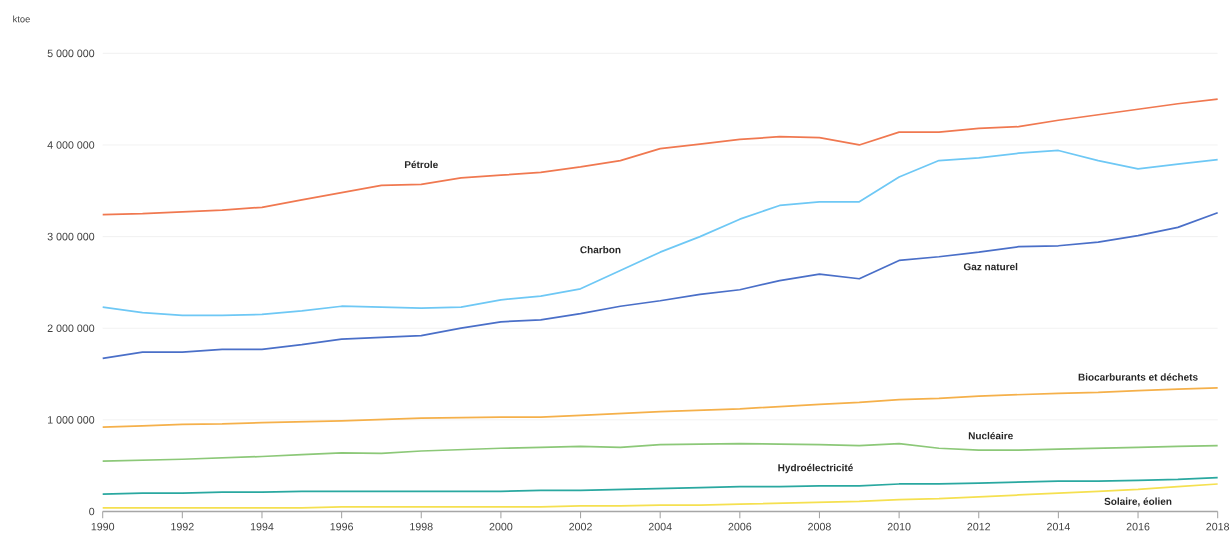 The image size is (1231, 533). I want to click on x-tick-label: 2016, so click(1138, 526).